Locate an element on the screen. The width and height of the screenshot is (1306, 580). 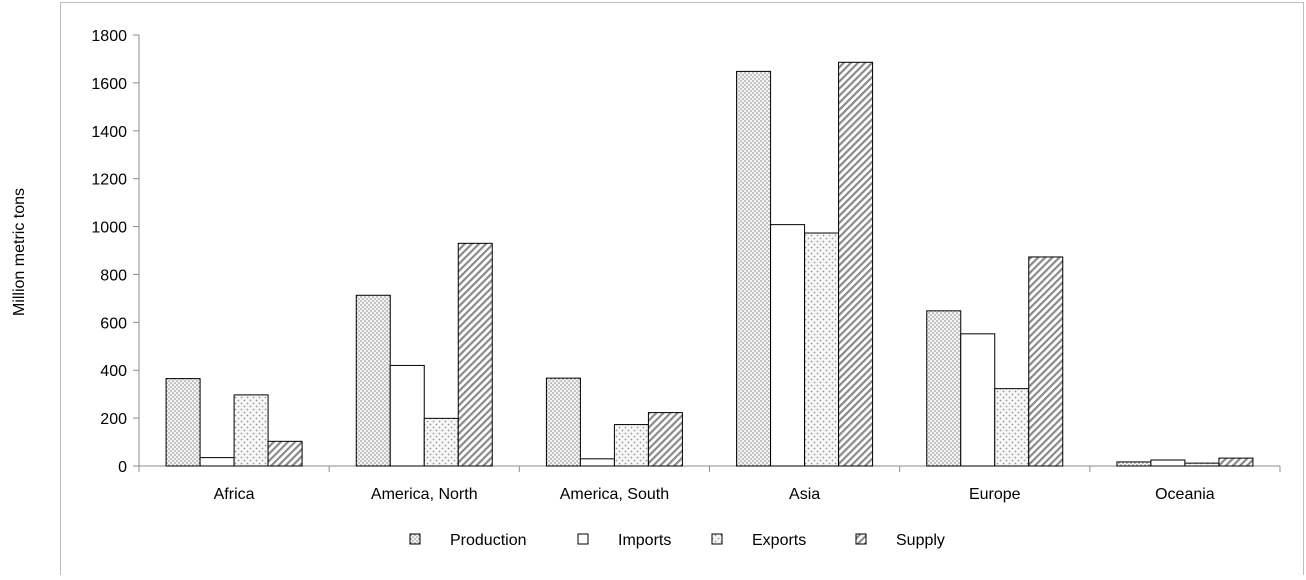
bar-production-asia is located at coordinates (754, 268).